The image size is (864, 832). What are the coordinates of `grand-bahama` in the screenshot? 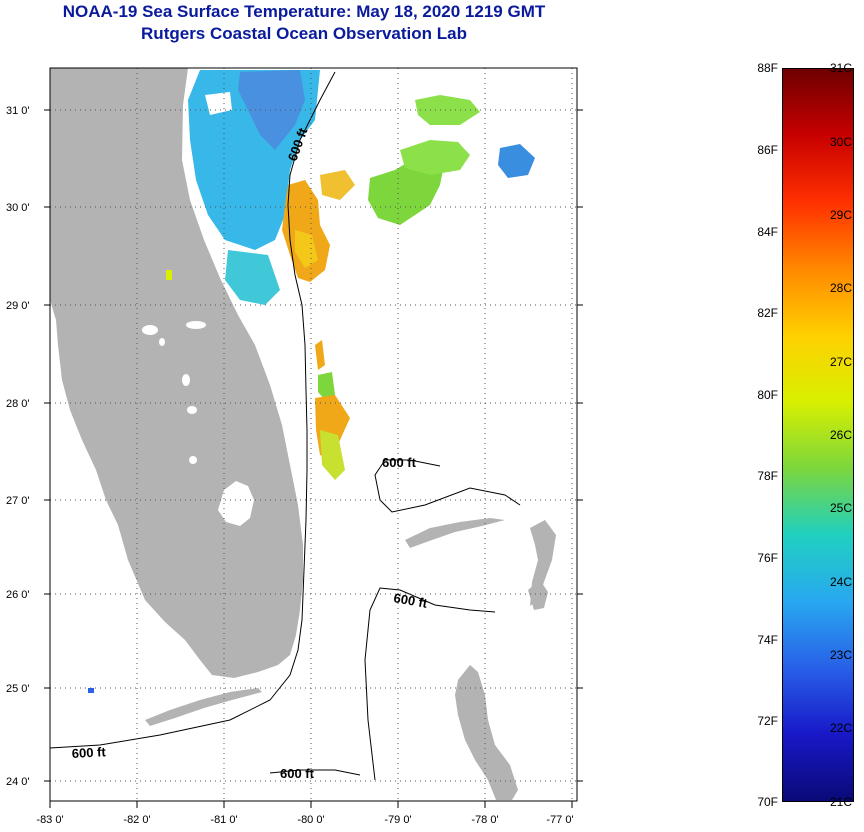 It's located at (455, 533).